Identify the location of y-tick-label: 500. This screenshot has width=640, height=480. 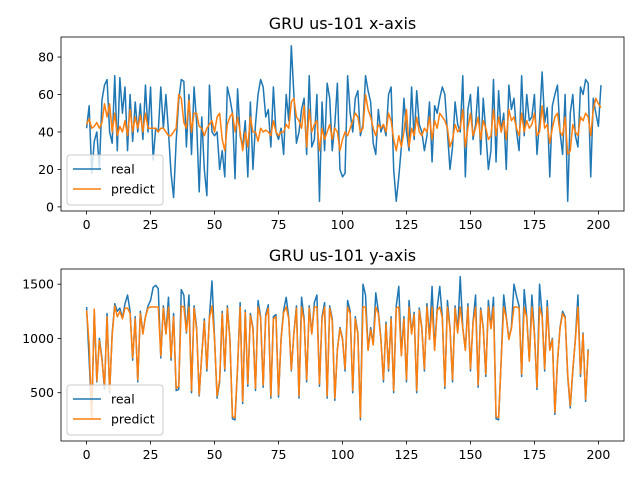
(42, 392).